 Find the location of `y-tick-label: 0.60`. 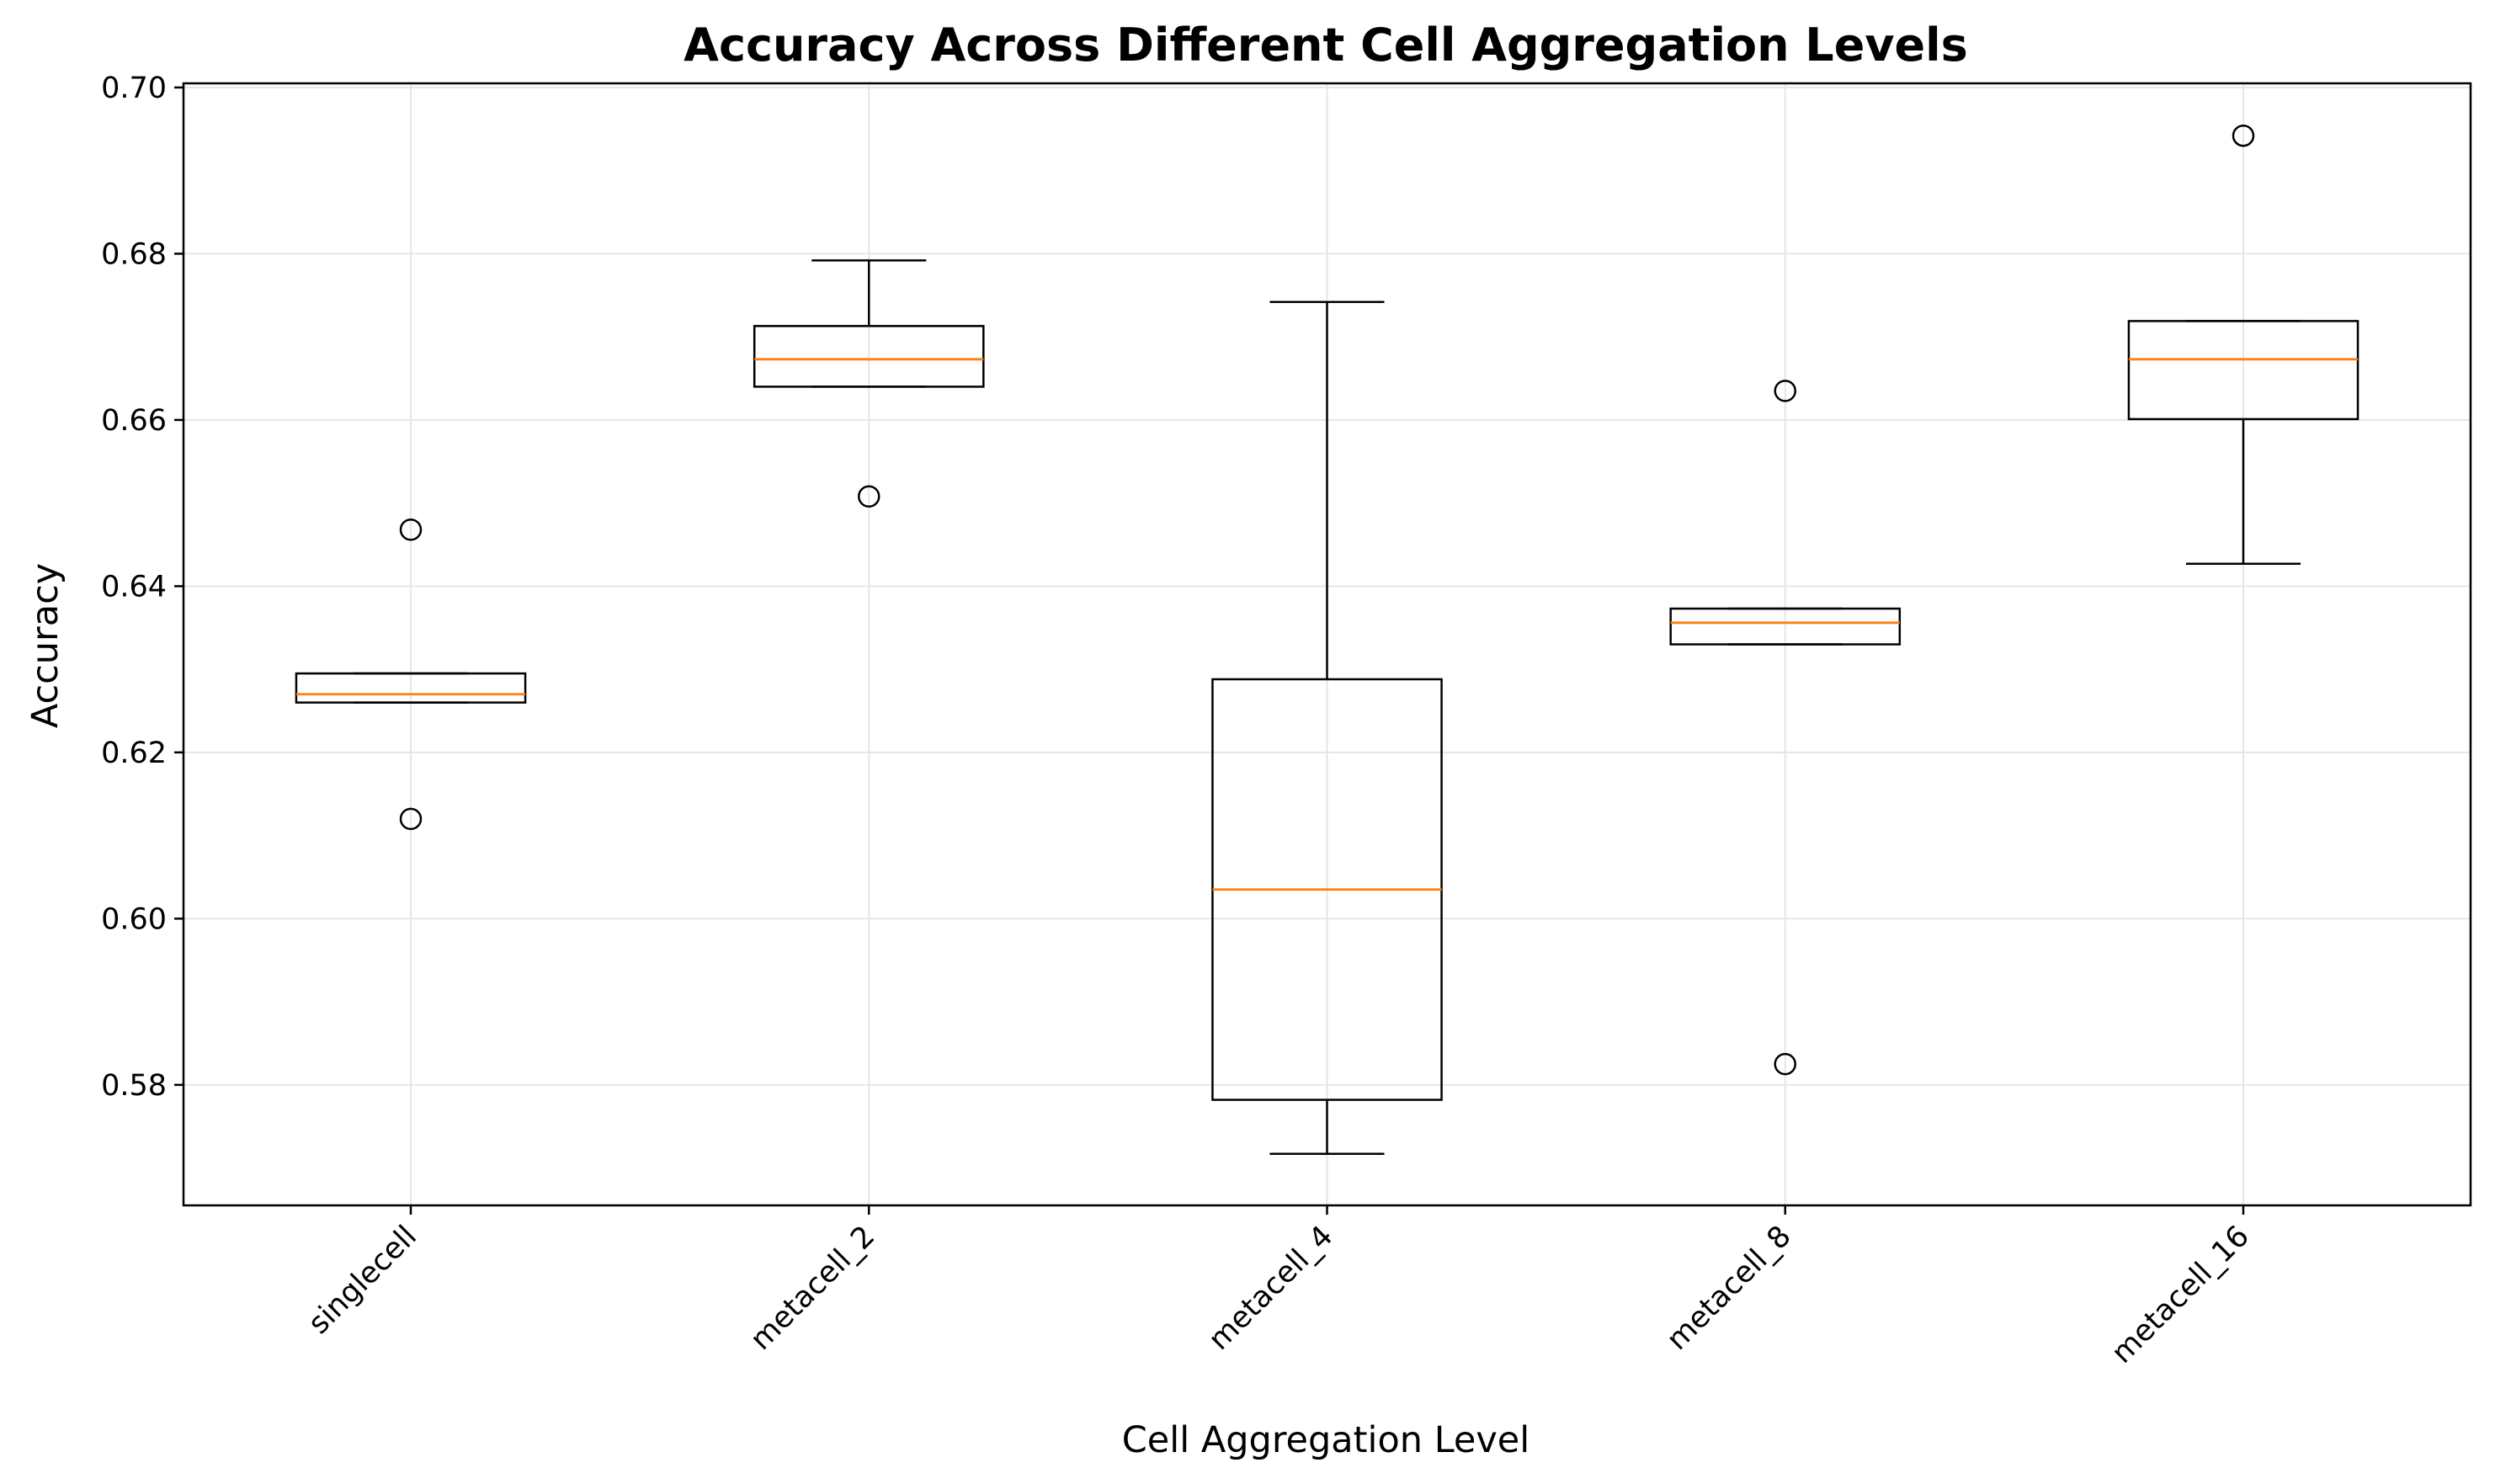

y-tick-label: 0.60 is located at coordinates (134, 919).